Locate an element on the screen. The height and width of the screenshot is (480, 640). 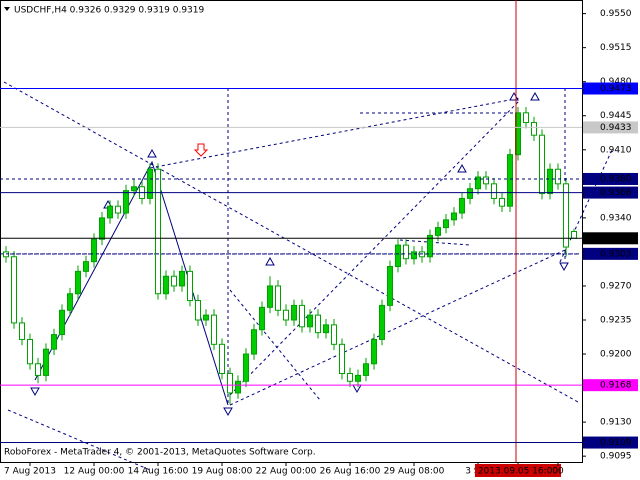
level-label: 0.9380 is located at coordinates (616, 179).